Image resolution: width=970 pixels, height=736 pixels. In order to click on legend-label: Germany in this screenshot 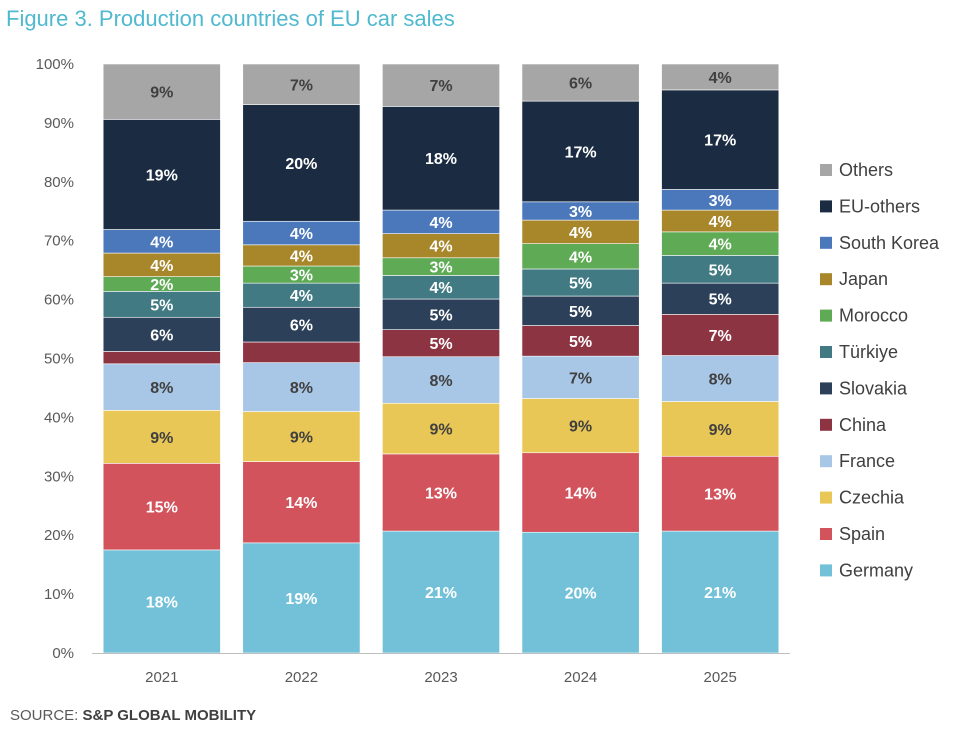, I will do `click(876, 570)`.